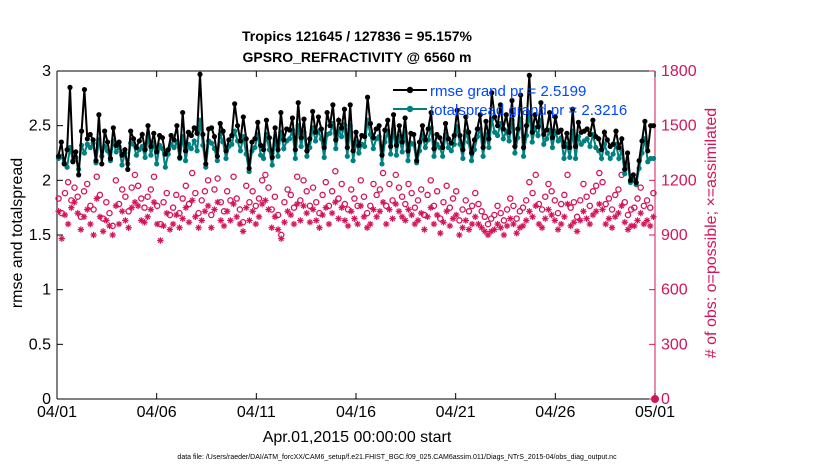 The width and height of the screenshot is (830, 470). Describe the element at coordinates (555, 412) in the screenshot. I see `x-tick-label: 04/26` at that location.